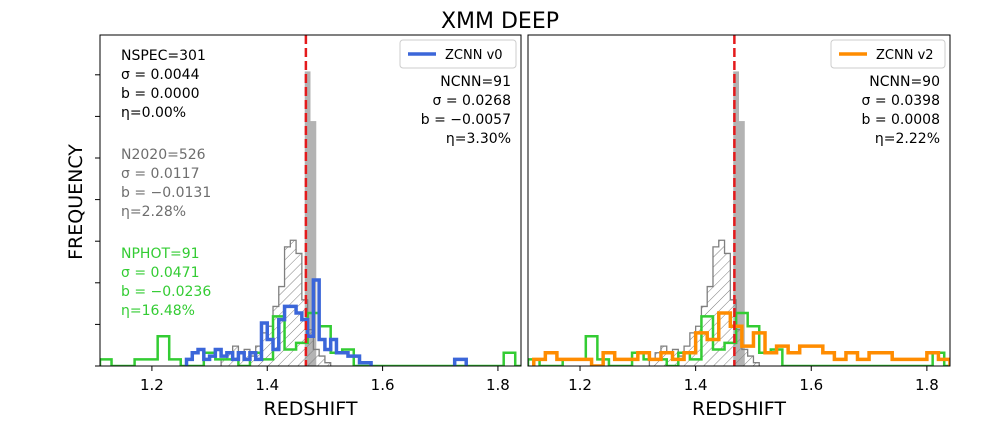  Describe the element at coordinates (466, 120) in the screenshot. I see `stat-right: b = −0.0057` at that location.